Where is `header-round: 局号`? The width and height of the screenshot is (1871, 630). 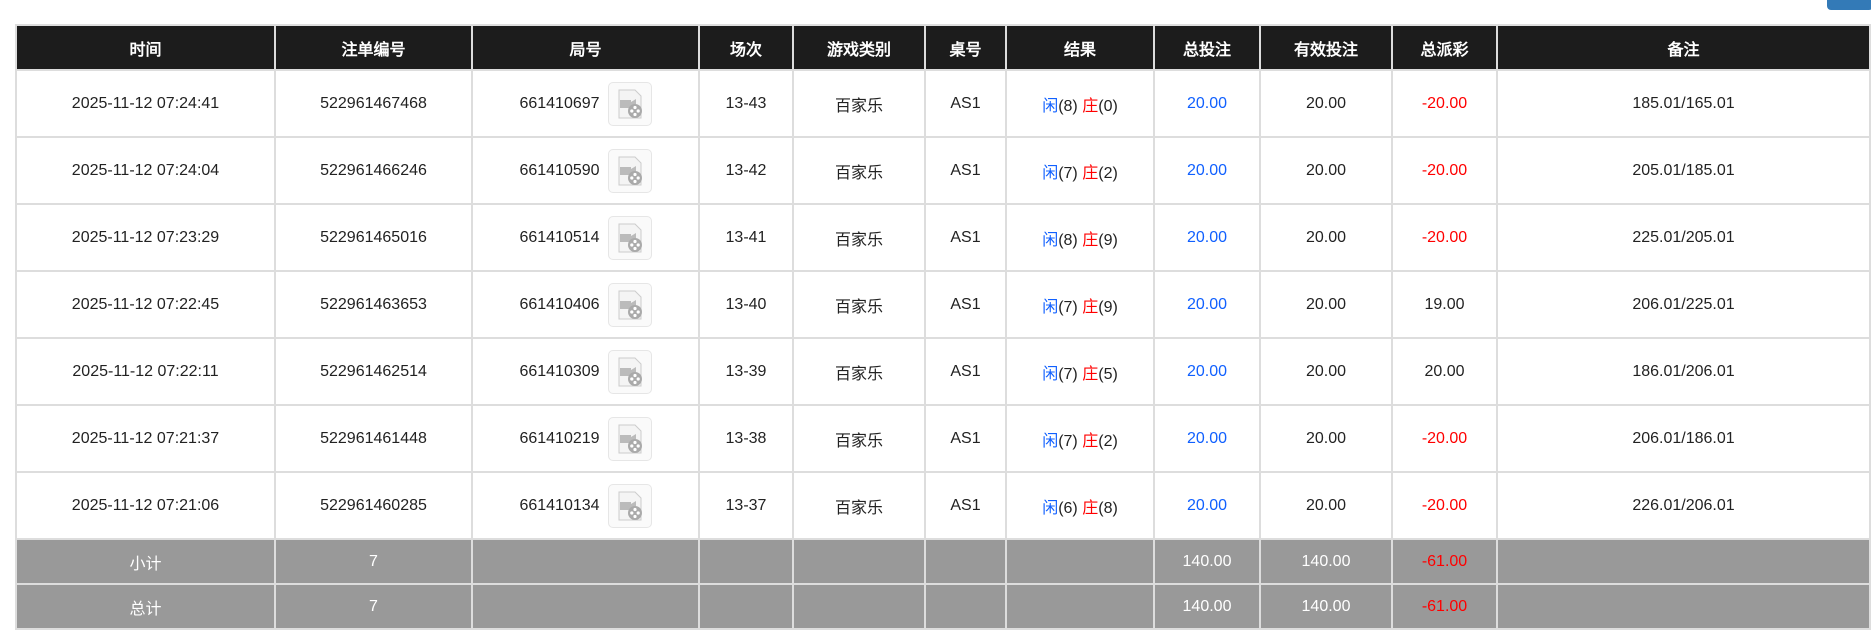 header-round: 局号 is located at coordinates (585, 47).